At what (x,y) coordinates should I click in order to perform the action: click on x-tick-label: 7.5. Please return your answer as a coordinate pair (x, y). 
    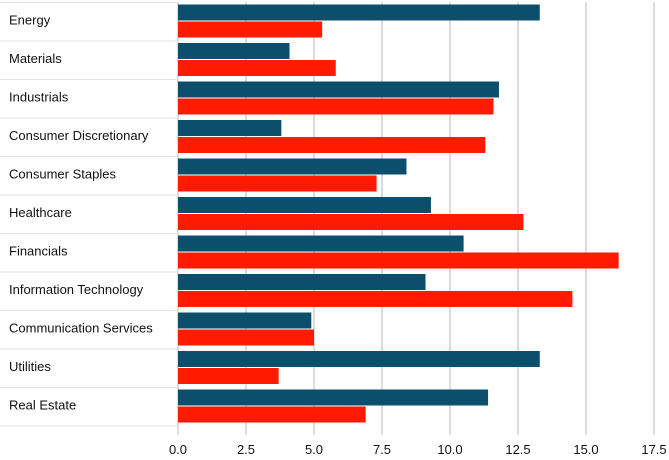
    Looking at the image, I should click on (382, 449).